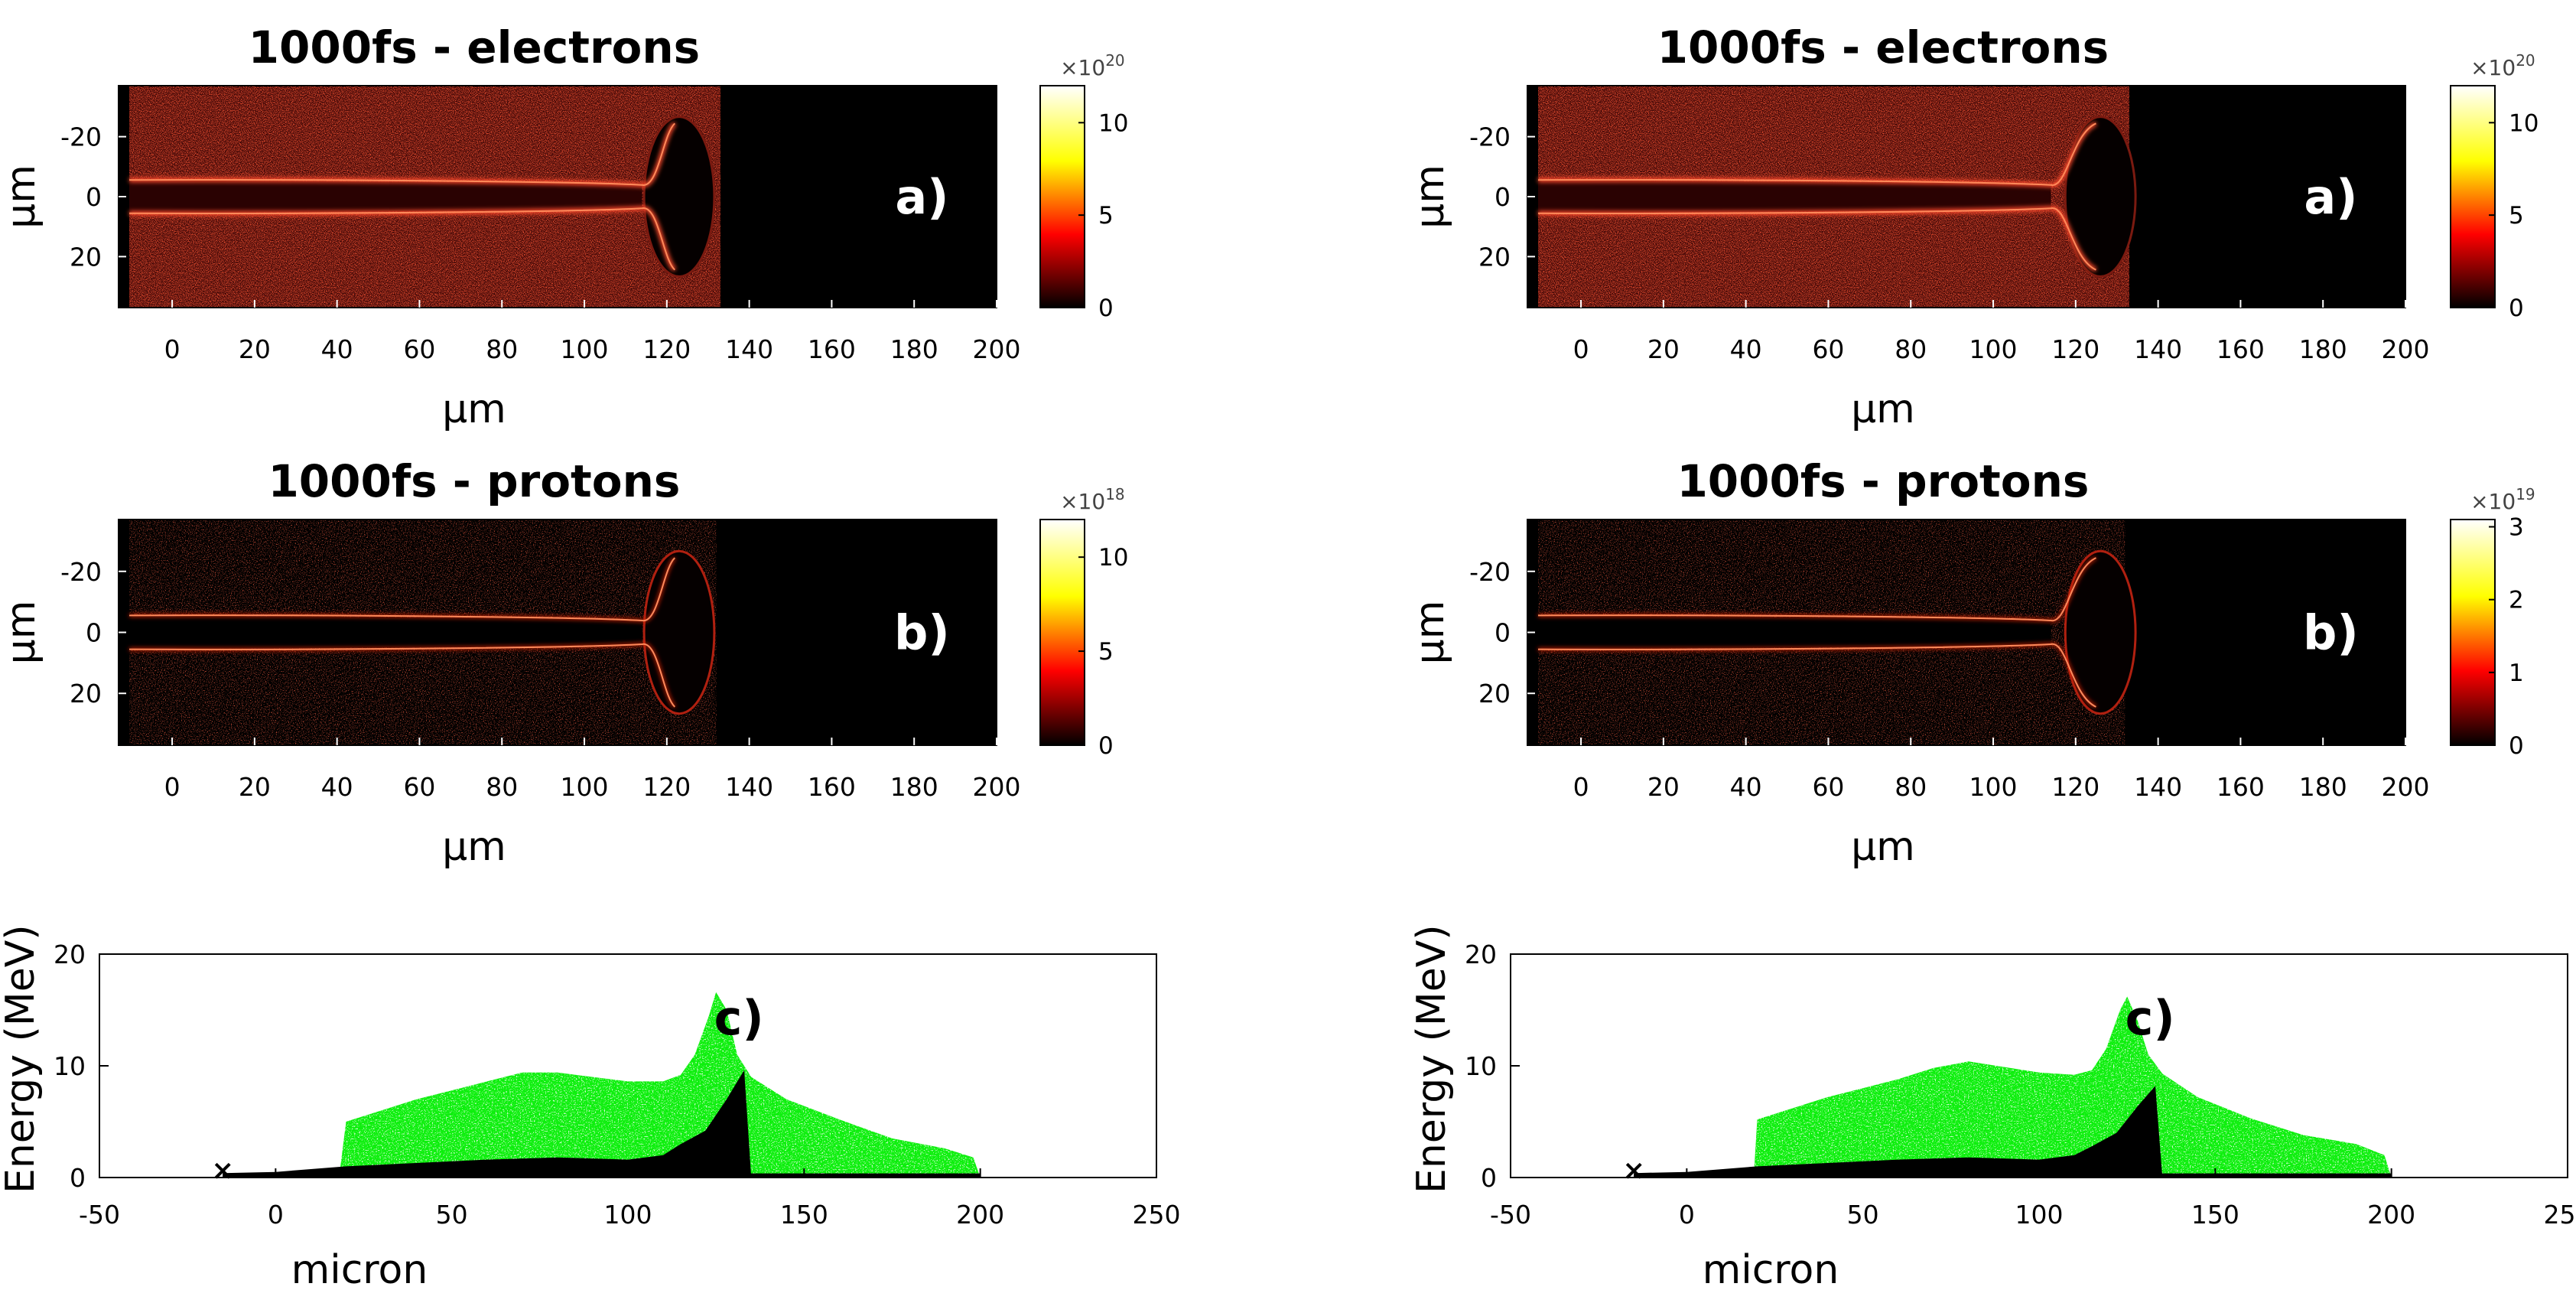 This screenshot has width=2576, height=1303. What do you see at coordinates (804, 1215) in the screenshot?
I see `x-tick-label: 150` at bounding box center [804, 1215].